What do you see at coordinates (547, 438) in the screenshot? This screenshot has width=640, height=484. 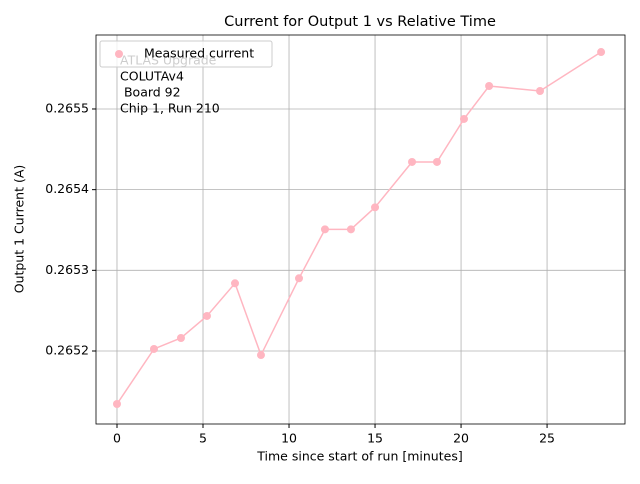 I see `x-tick-label: 25` at bounding box center [547, 438].